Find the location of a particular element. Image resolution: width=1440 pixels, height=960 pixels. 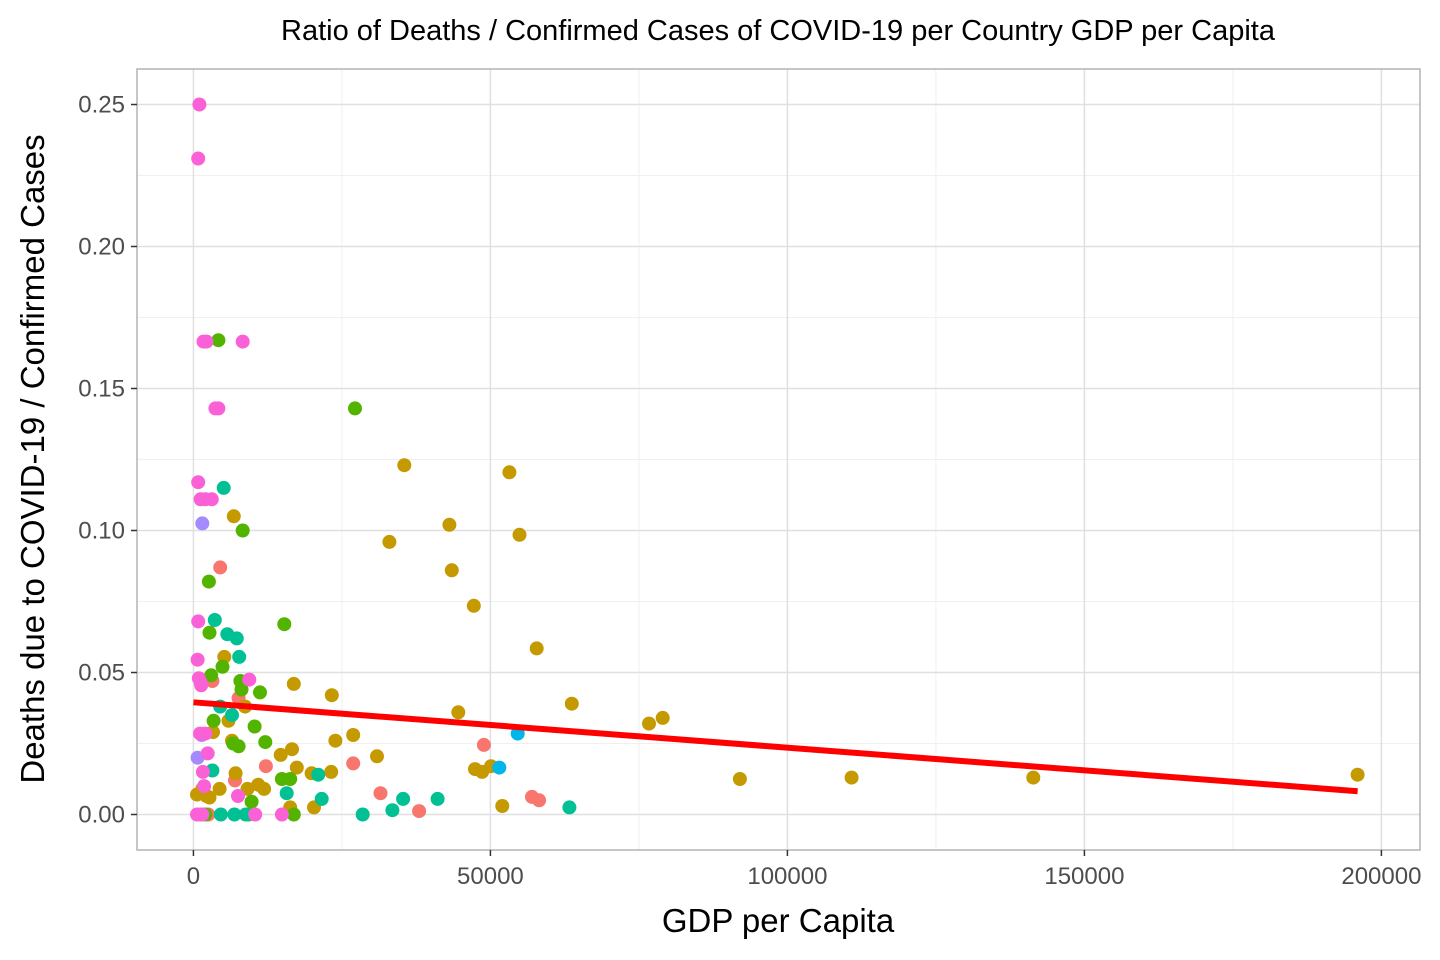

y-axis-title: Deaths due to COVID-19 / Confirmed Cases is located at coordinates (32, 458).